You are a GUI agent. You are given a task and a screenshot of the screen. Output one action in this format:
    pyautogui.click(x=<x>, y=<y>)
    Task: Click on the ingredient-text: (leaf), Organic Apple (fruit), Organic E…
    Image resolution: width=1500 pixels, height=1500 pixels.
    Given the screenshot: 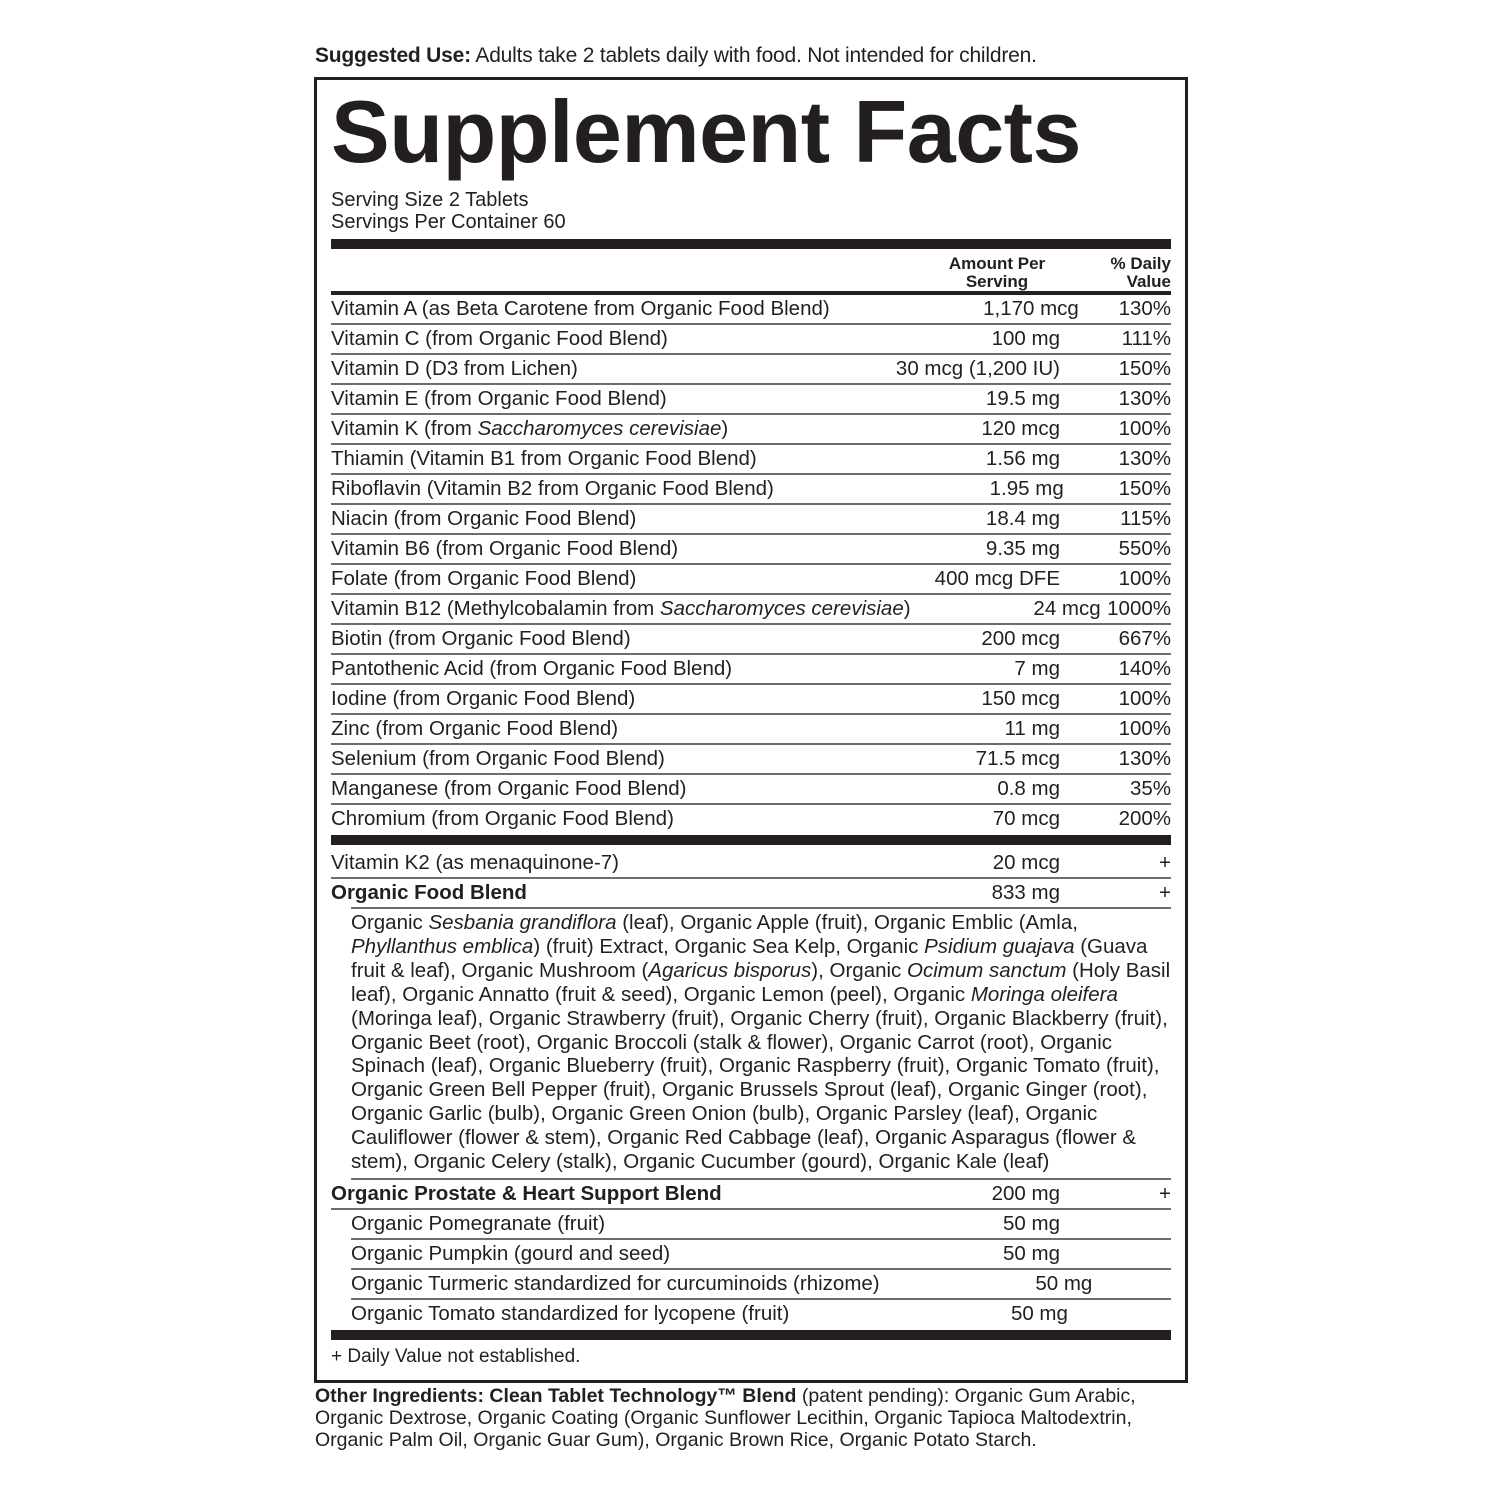 What is the action you would take?
    pyautogui.click(x=847, y=922)
    